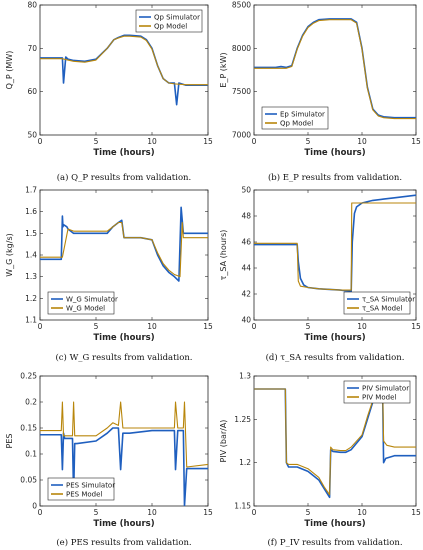 The width and height of the screenshot is (423, 550). I want to click on y-tick-label: 46, so click(246, 242).